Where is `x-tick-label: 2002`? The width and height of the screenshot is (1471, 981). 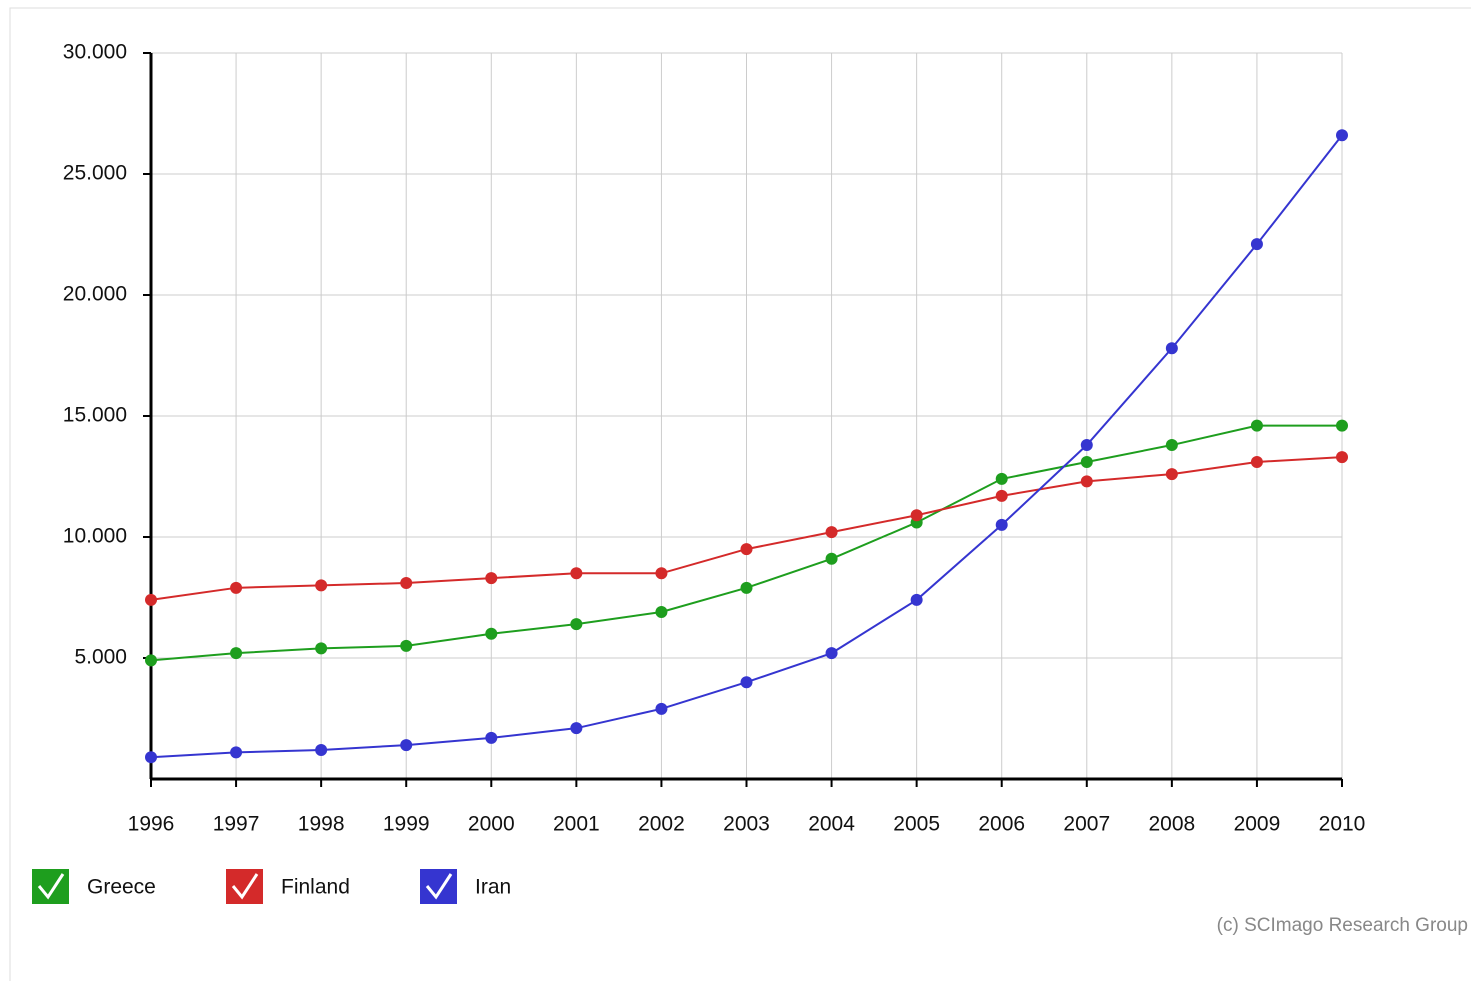
x-tick-label: 2002 is located at coordinates (661, 824).